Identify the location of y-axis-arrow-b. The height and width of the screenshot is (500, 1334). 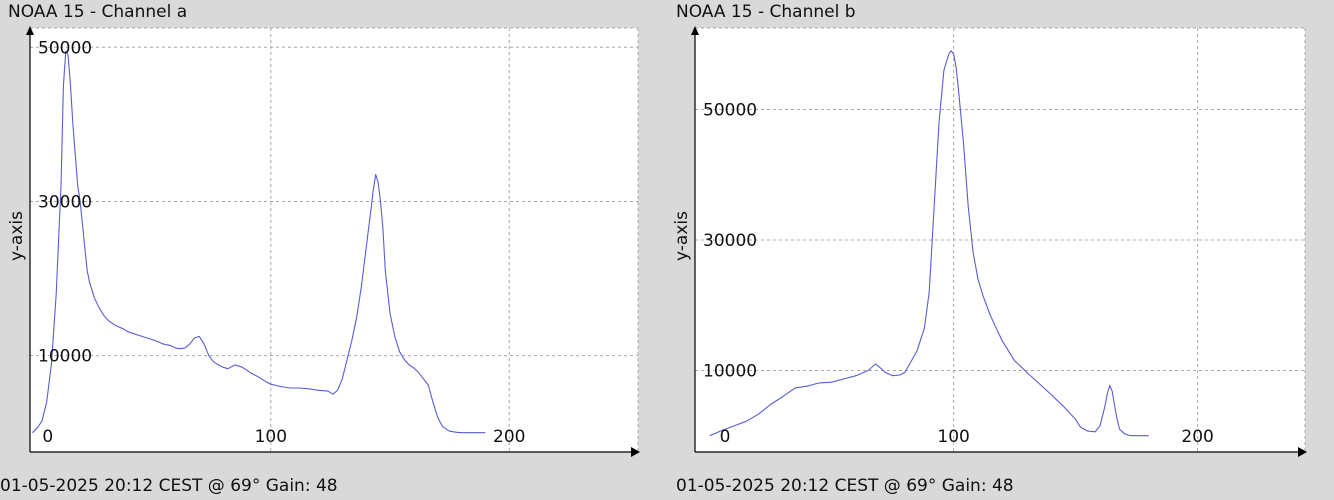
(695, 30).